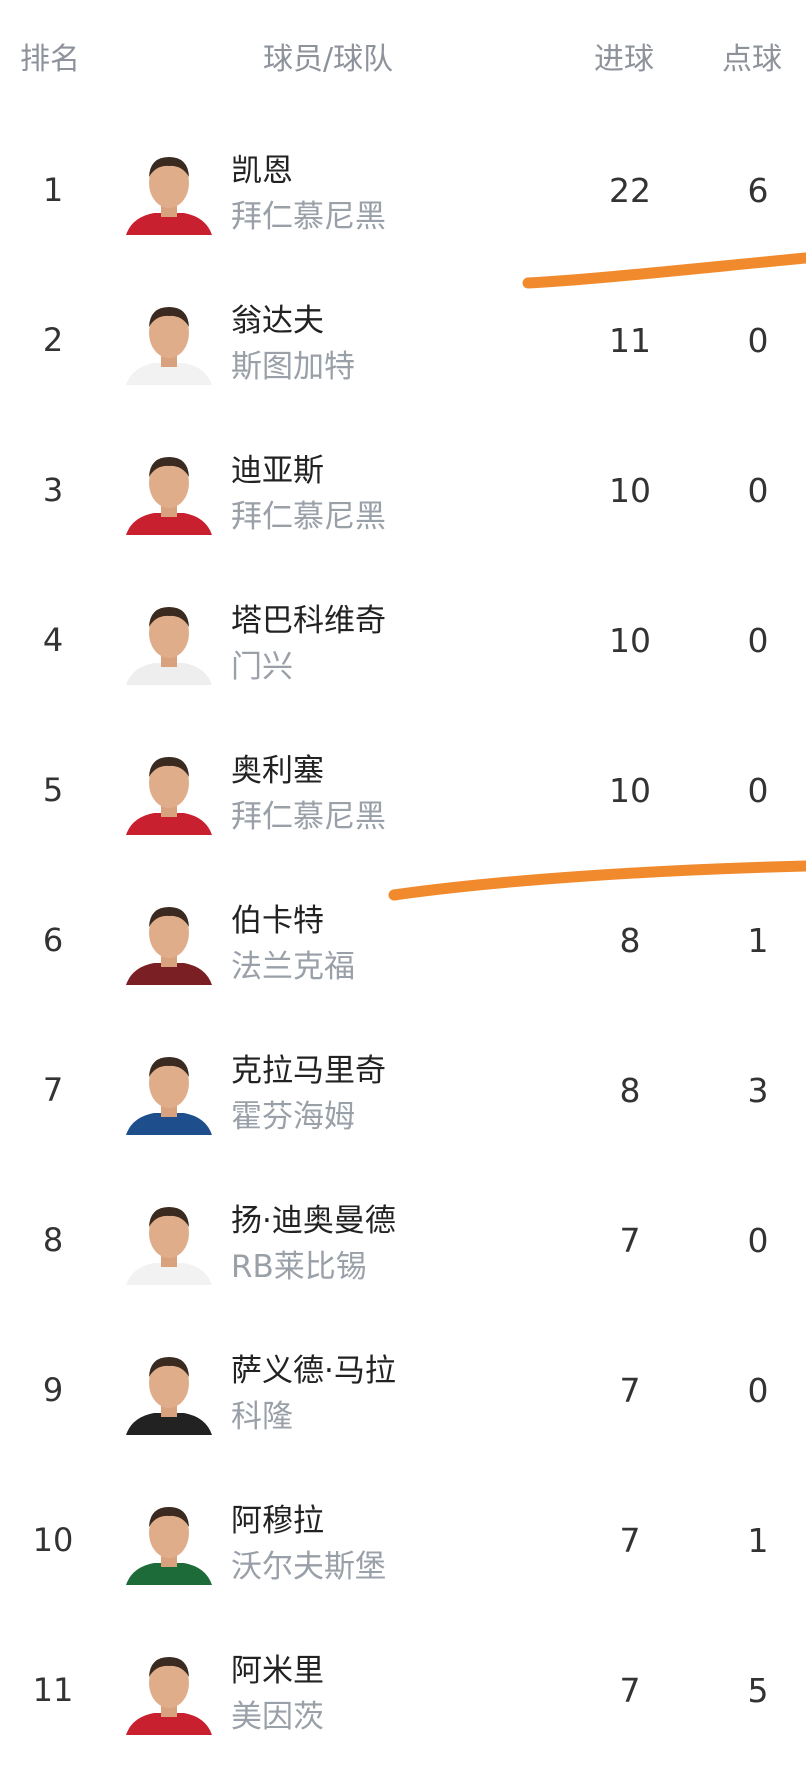 This screenshot has width=806, height=1767. I want to click on penalties-value: 3, so click(758, 1090).